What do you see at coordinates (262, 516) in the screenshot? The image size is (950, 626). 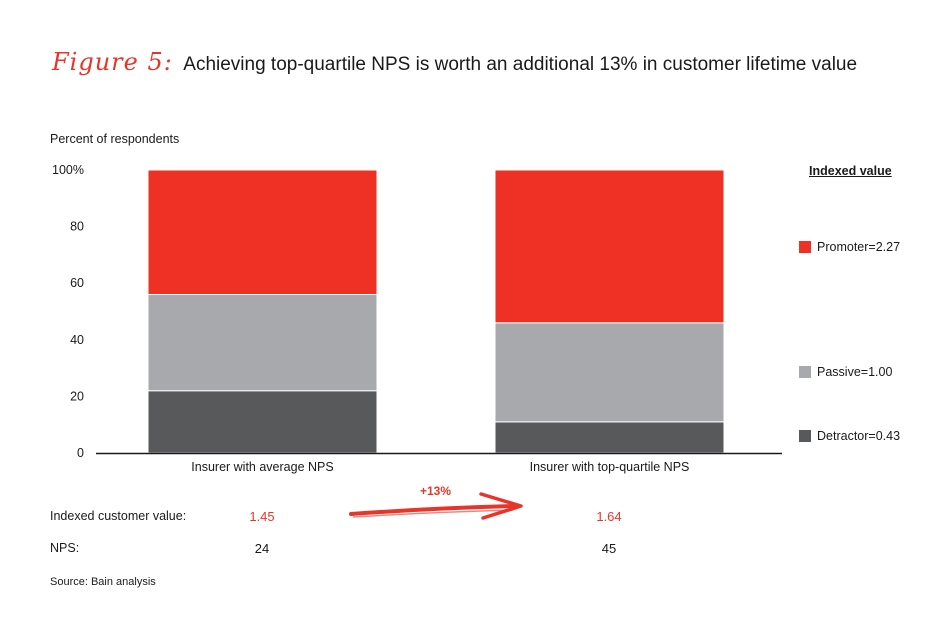 I see `customer-value-average: 1.45` at bounding box center [262, 516].